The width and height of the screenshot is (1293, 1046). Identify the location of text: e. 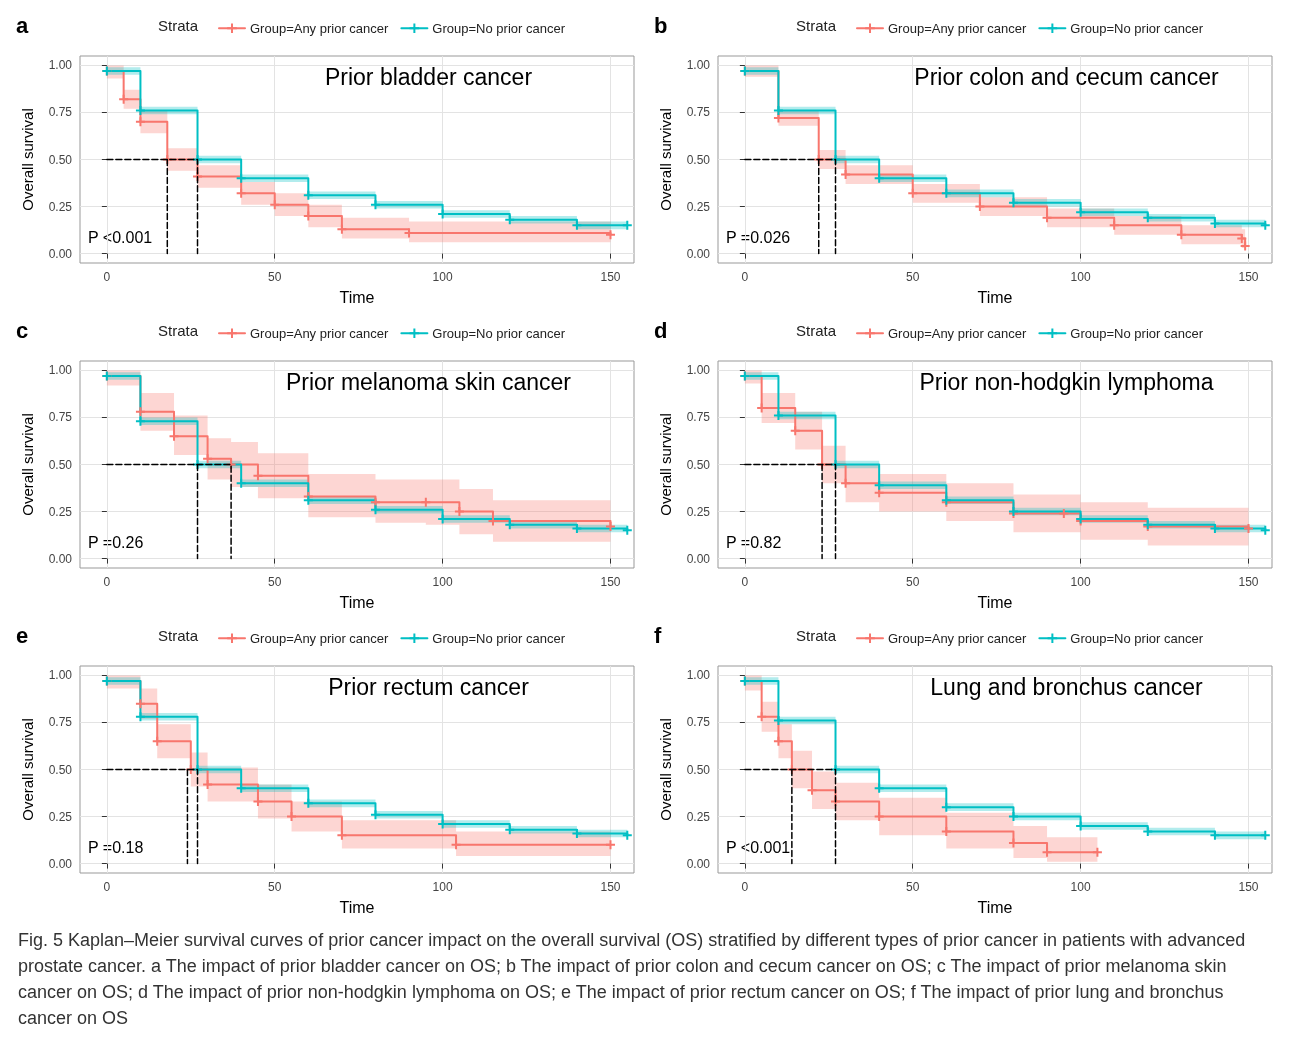
(22, 635).